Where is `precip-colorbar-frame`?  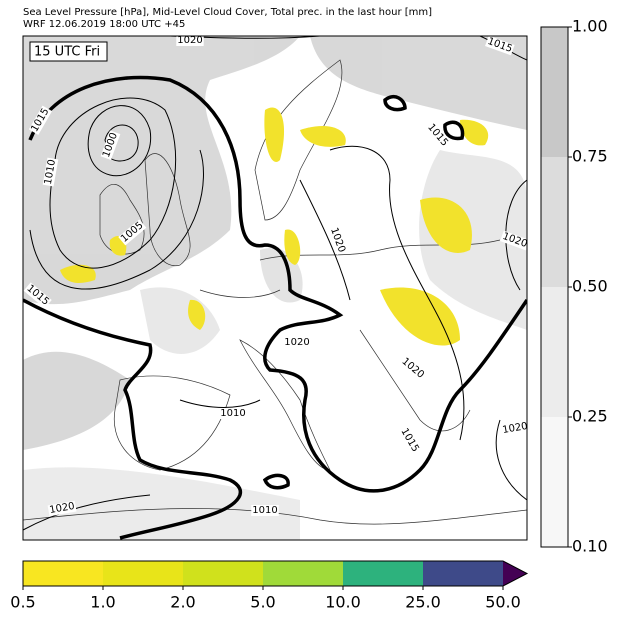
precip-colorbar-frame is located at coordinates (275, 573).